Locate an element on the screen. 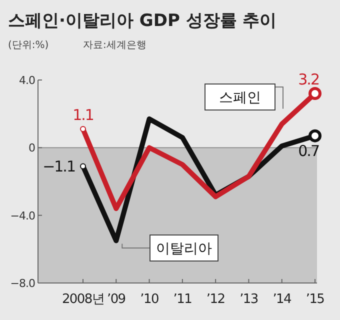  chart-title: 스페인·이탈리아 GDP 성장률 추이 is located at coordinates (142, 21).